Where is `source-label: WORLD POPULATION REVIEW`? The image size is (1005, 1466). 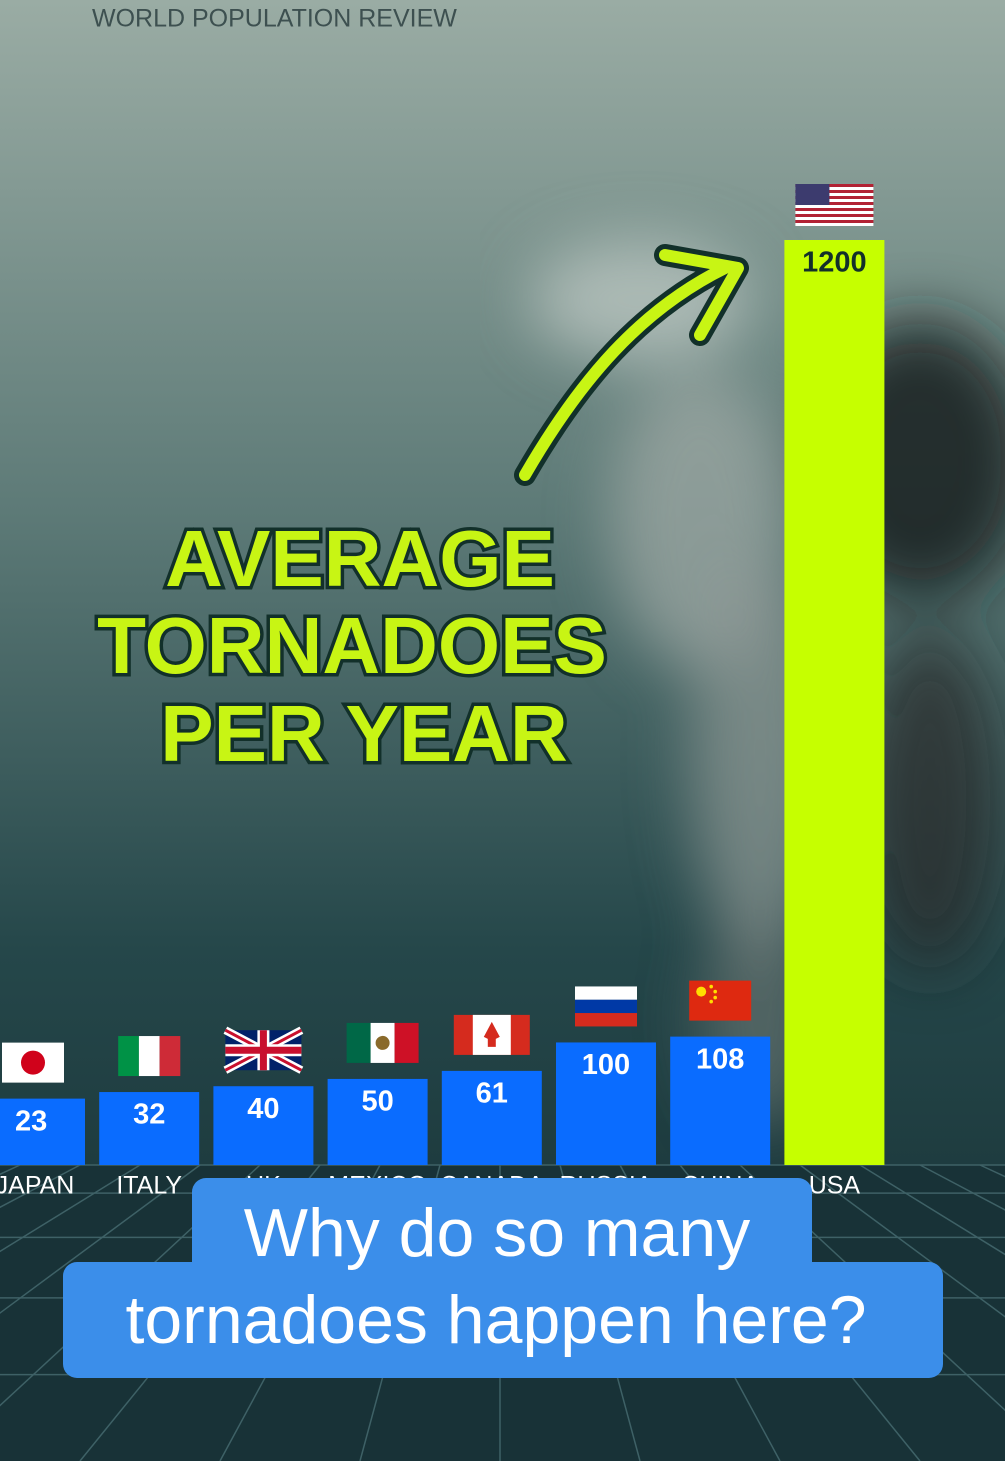
source-label: WORLD POPULATION REVIEW is located at coordinates (274, 19).